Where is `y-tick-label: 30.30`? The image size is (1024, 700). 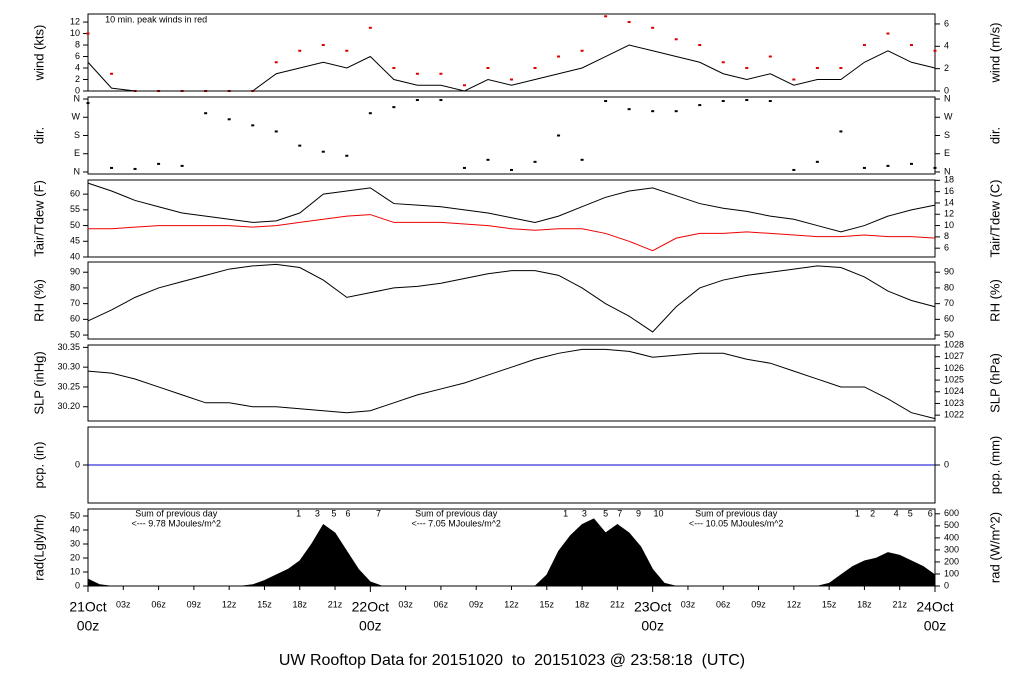 y-tick-label: 30.30 is located at coordinates (68, 367).